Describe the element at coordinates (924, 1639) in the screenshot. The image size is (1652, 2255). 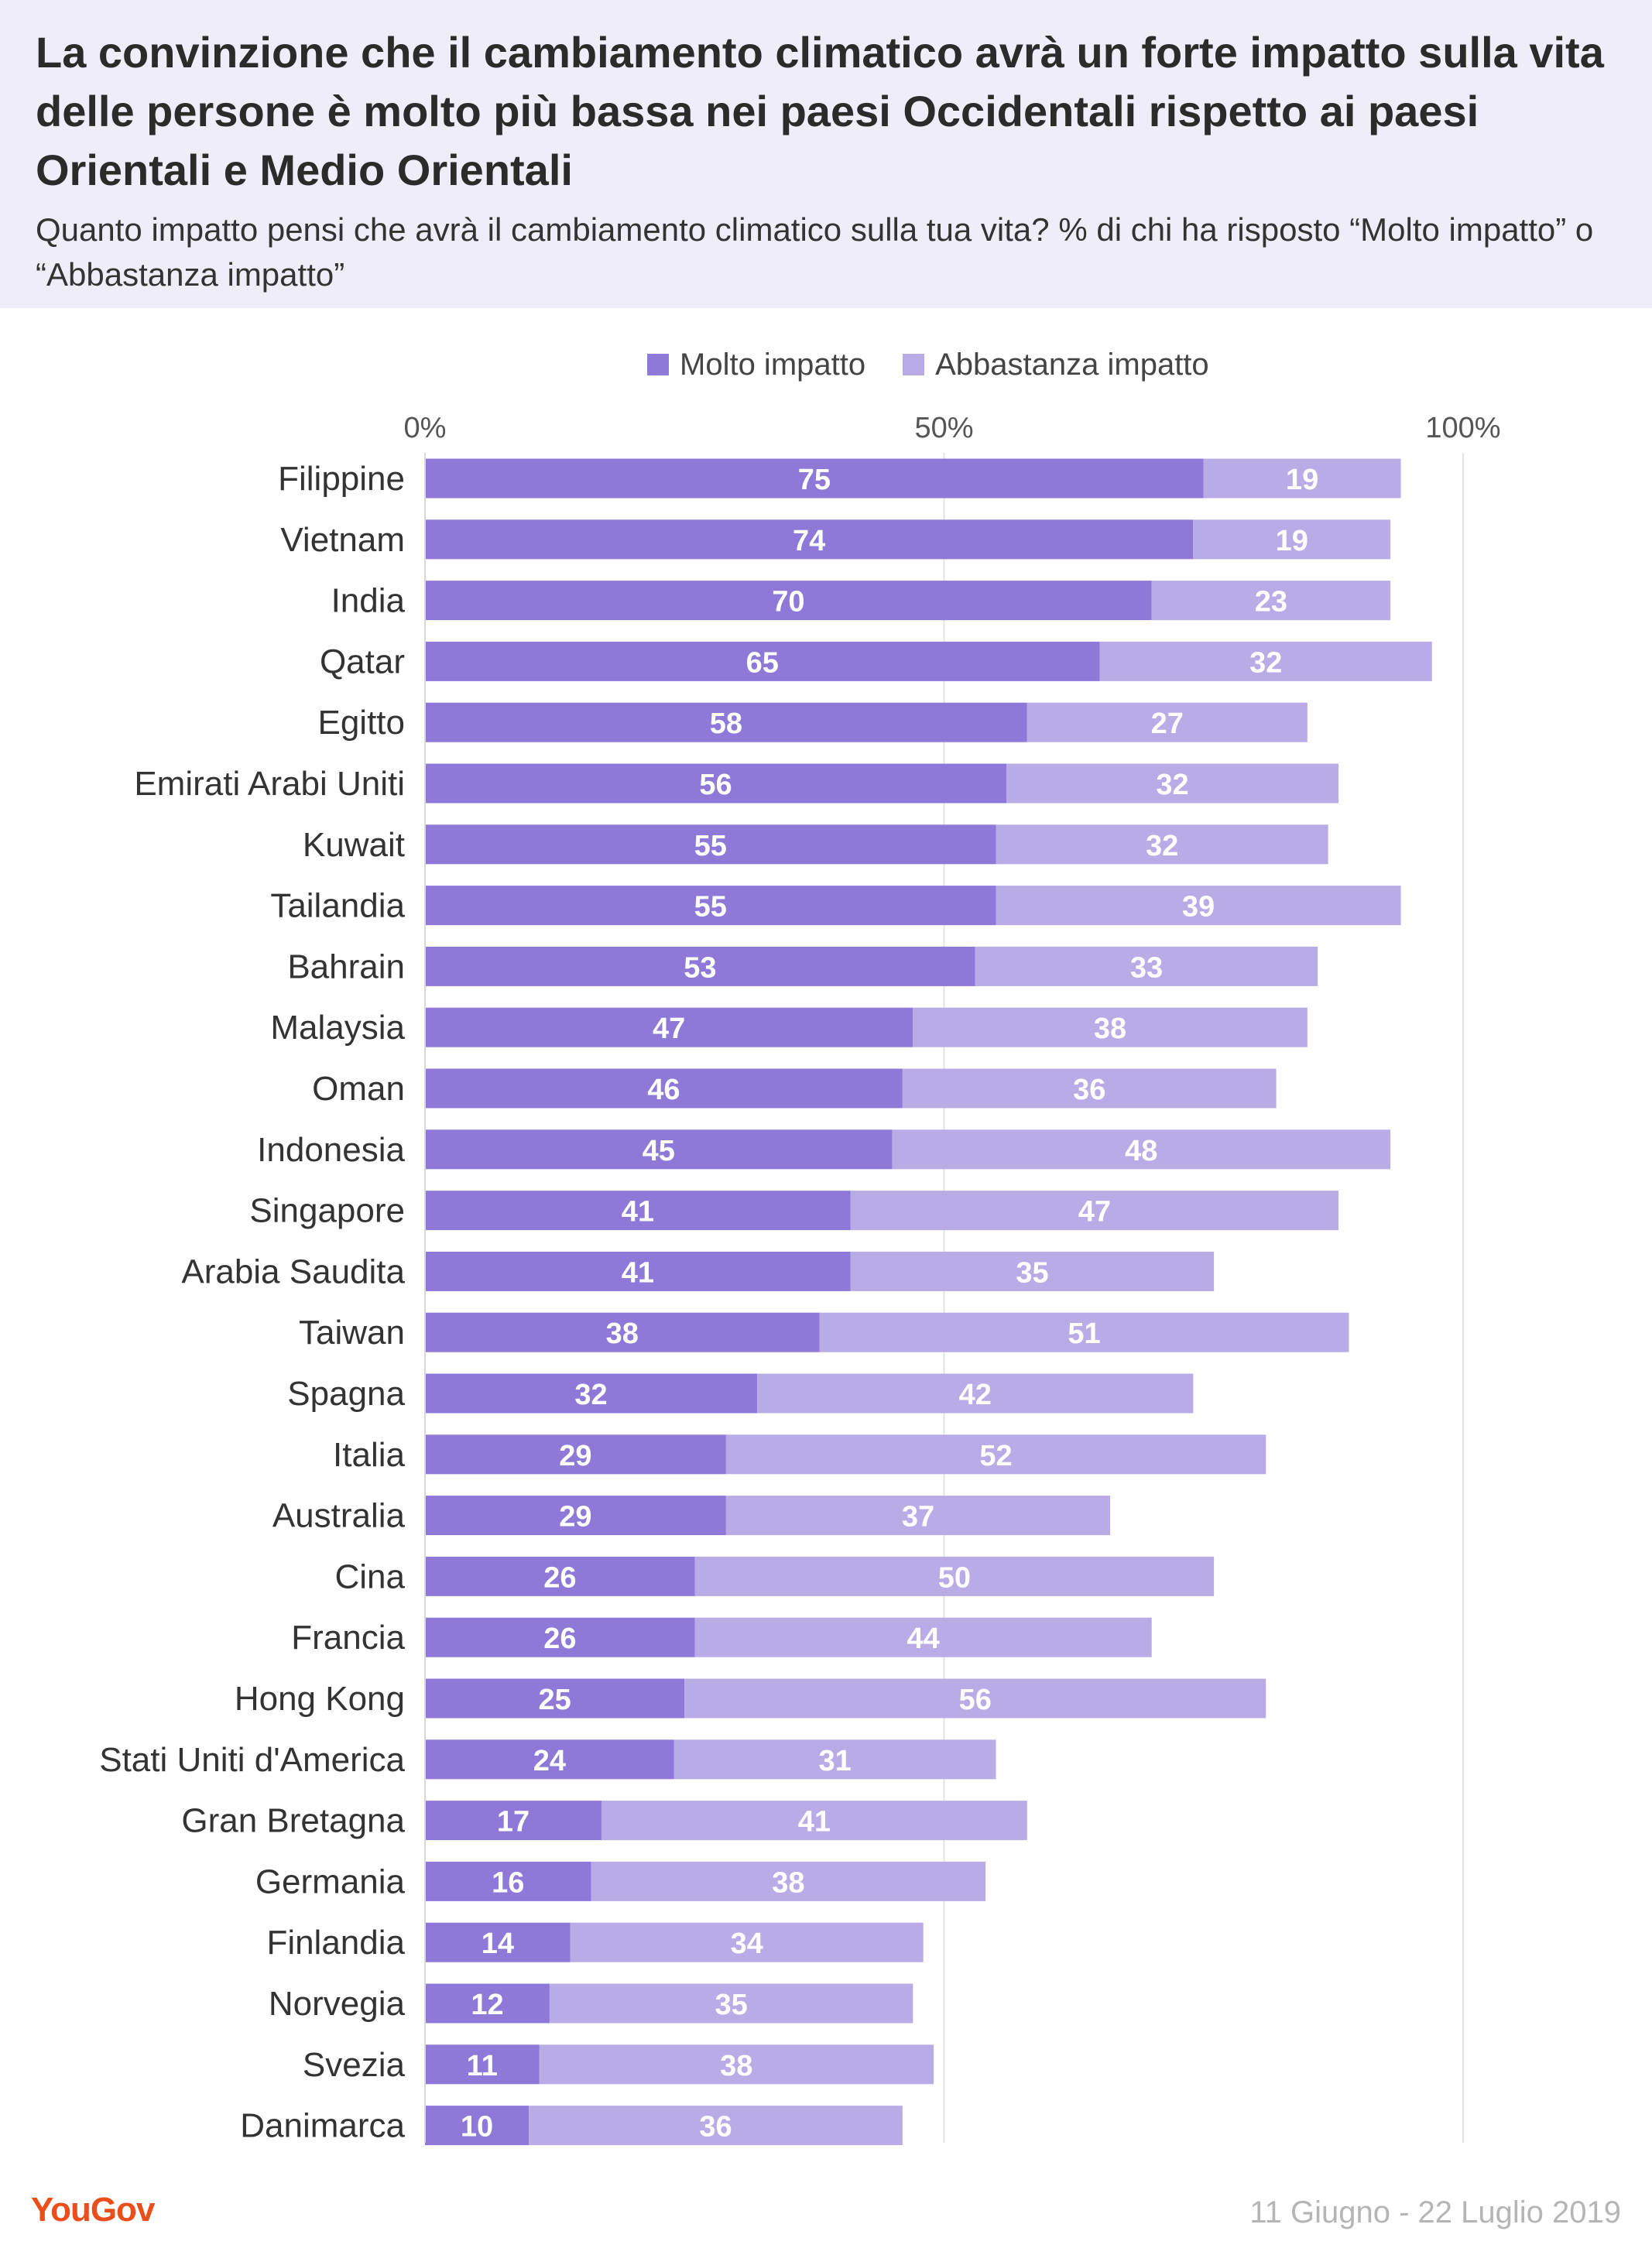
I see `data-label: 44` at that location.